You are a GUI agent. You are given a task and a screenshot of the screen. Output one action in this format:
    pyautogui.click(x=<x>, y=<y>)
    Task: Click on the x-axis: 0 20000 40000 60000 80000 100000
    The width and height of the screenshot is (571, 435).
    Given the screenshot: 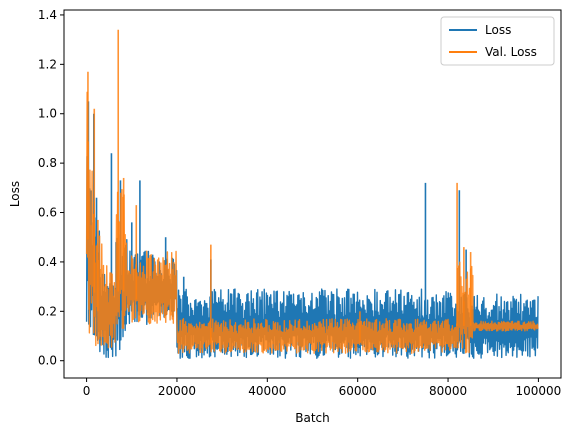 What is the action you would take?
    pyautogui.click(x=322, y=388)
    